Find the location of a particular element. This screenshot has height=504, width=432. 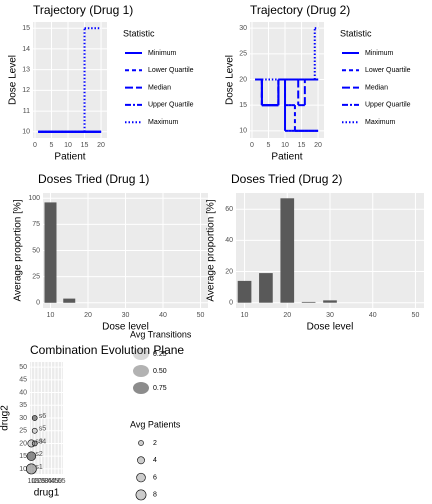

point-label: s2 is located at coordinates (39, 454).